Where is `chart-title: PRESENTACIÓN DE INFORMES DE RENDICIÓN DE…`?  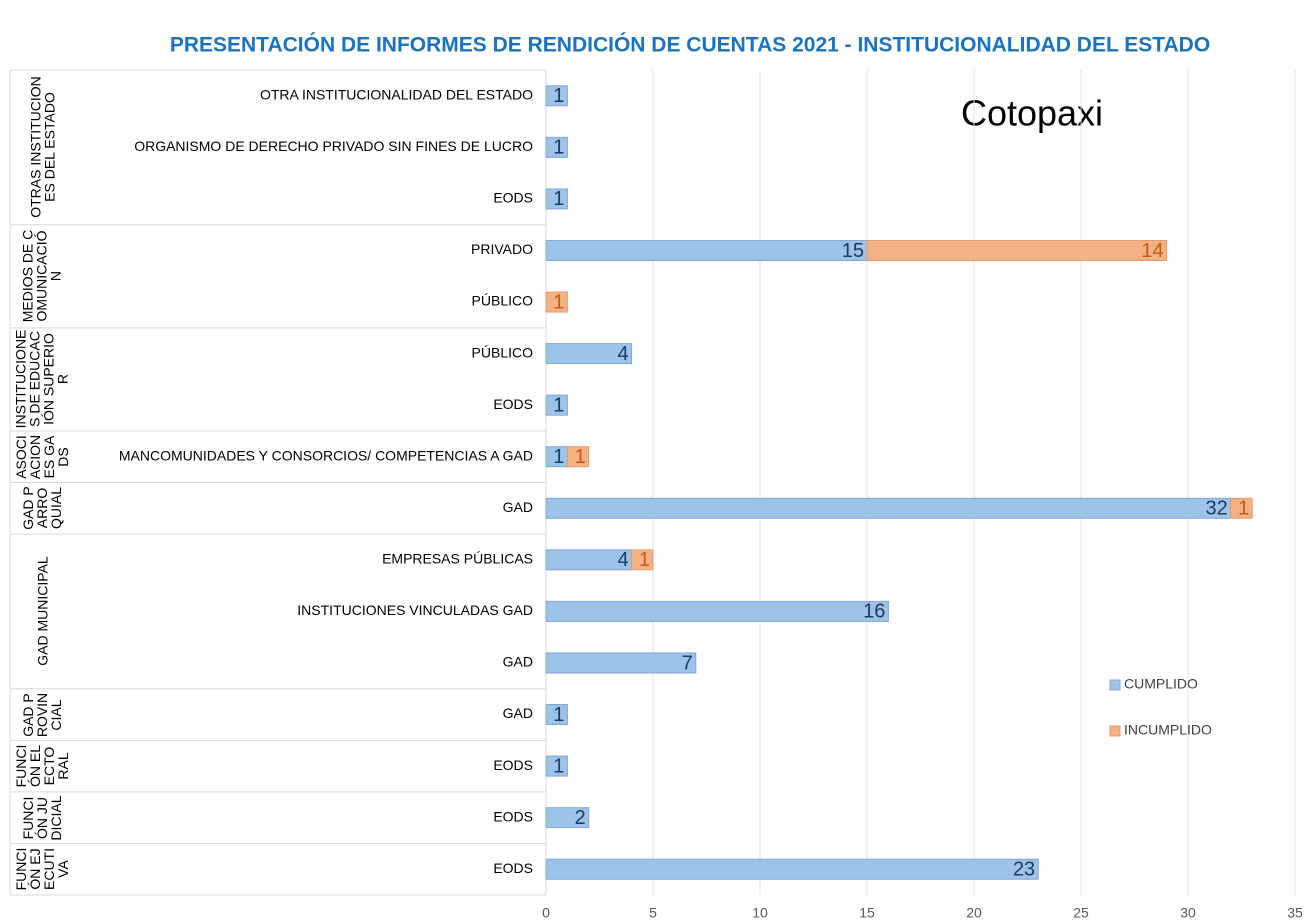 chart-title: PRESENTACIÓN DE INFORMES DE RENDICIÓN DE… is located at coordinates (690, 45).